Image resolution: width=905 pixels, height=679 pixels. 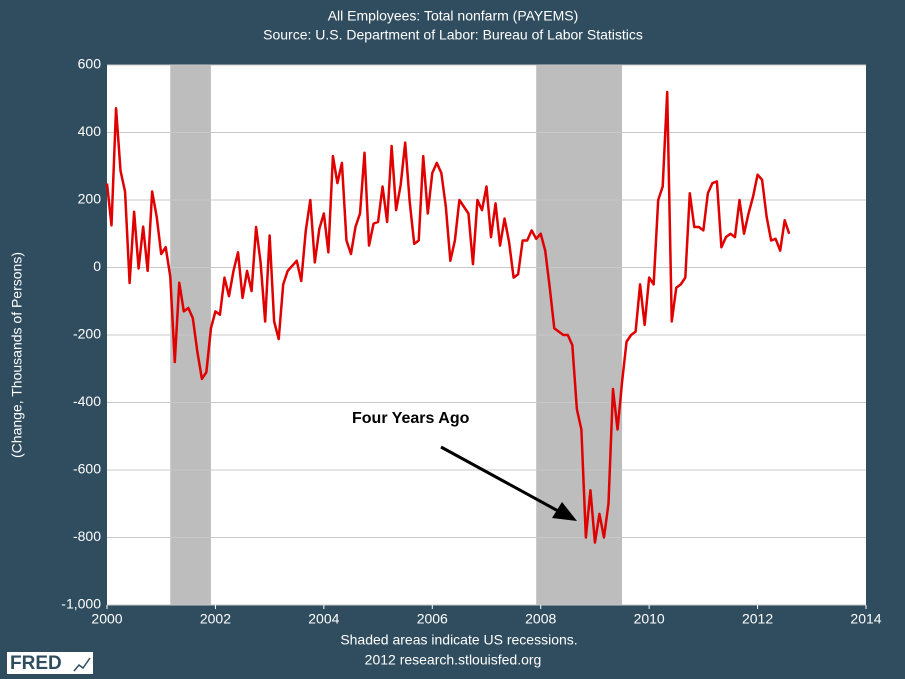 What do you see at coordinates (215, 619) in the screenshot?
I see `x-tick-label: 2002` at bounding box center [215, 619].